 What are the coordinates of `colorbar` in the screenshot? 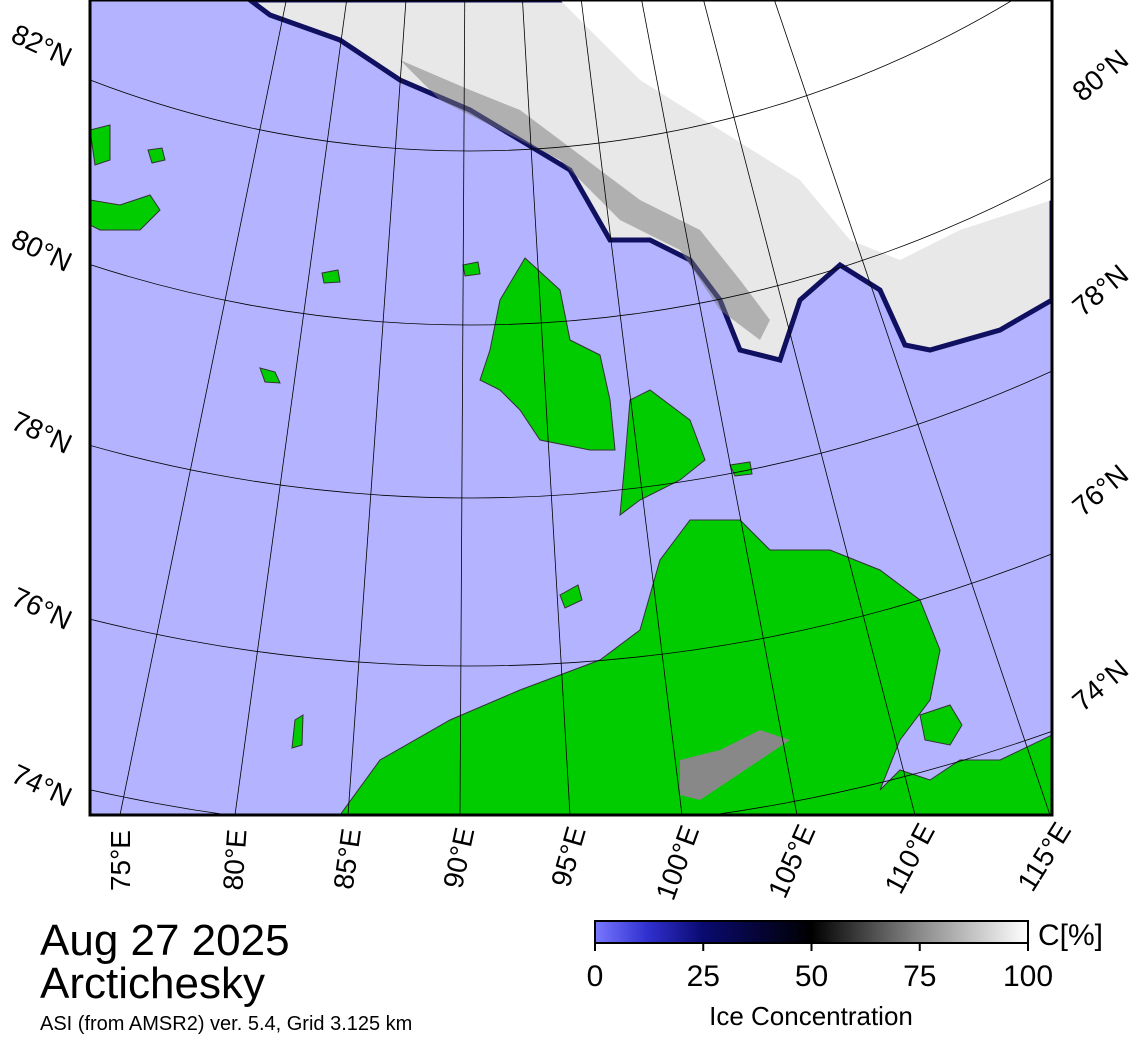 It's located at (811, 932).